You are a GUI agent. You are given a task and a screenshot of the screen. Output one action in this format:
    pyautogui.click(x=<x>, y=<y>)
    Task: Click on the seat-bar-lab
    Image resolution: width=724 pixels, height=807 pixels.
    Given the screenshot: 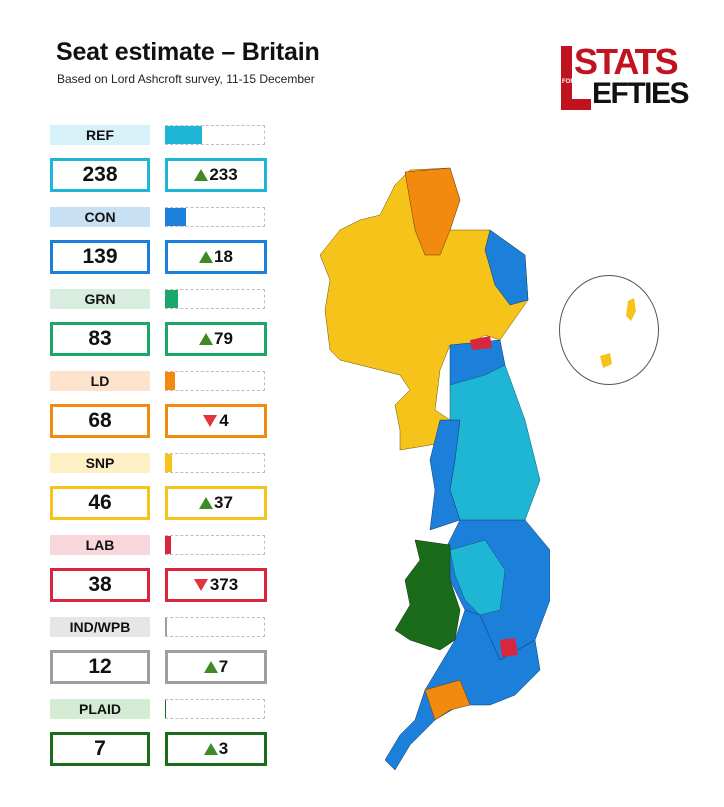 What is the action you would take?
    pyautogui.click(x=168, y=545)
    